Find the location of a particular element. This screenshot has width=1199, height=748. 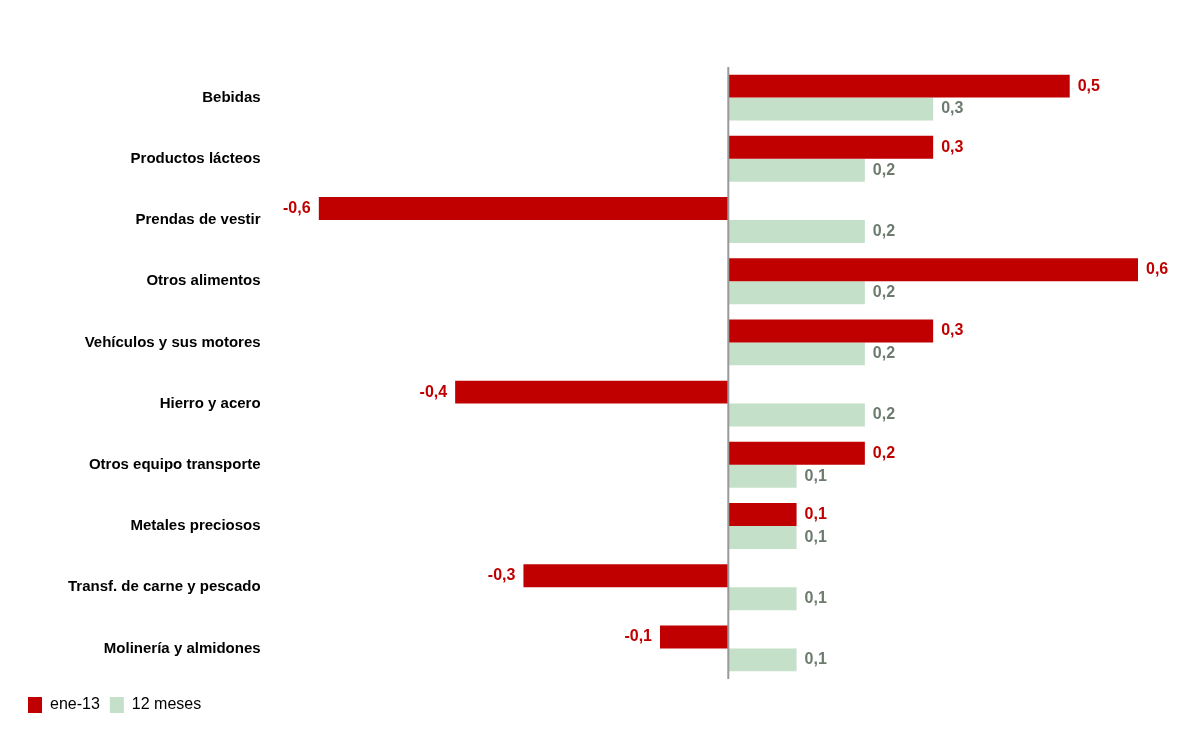

data-label: -0,6 is located at coordinates (297, 207).